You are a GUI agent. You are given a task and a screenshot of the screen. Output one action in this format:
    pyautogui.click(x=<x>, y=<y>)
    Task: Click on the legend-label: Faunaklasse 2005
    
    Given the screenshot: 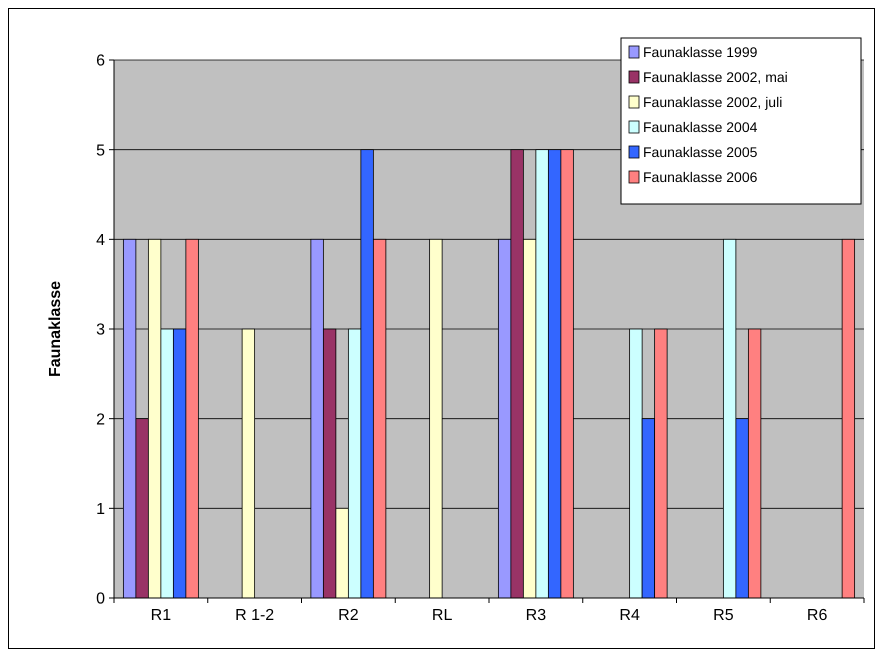 What is the action you would take?
    pyautogui.click(x=700, y=152)
    